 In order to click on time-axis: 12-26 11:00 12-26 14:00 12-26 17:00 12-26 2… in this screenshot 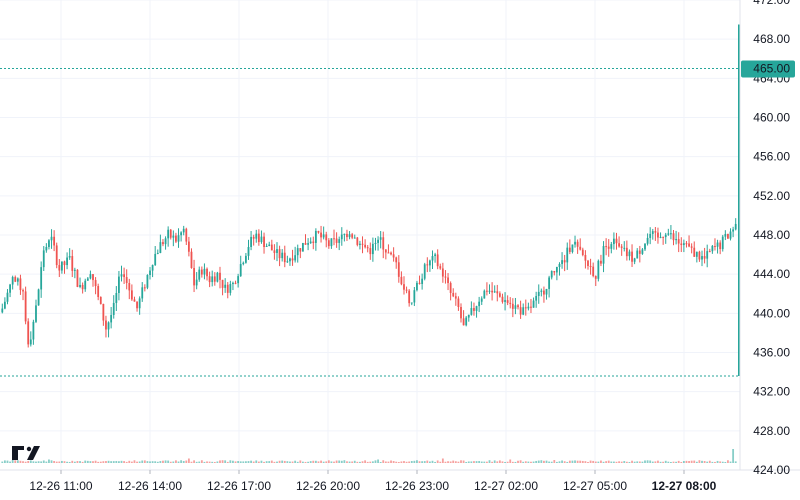, I will do `click(373, 481)`.